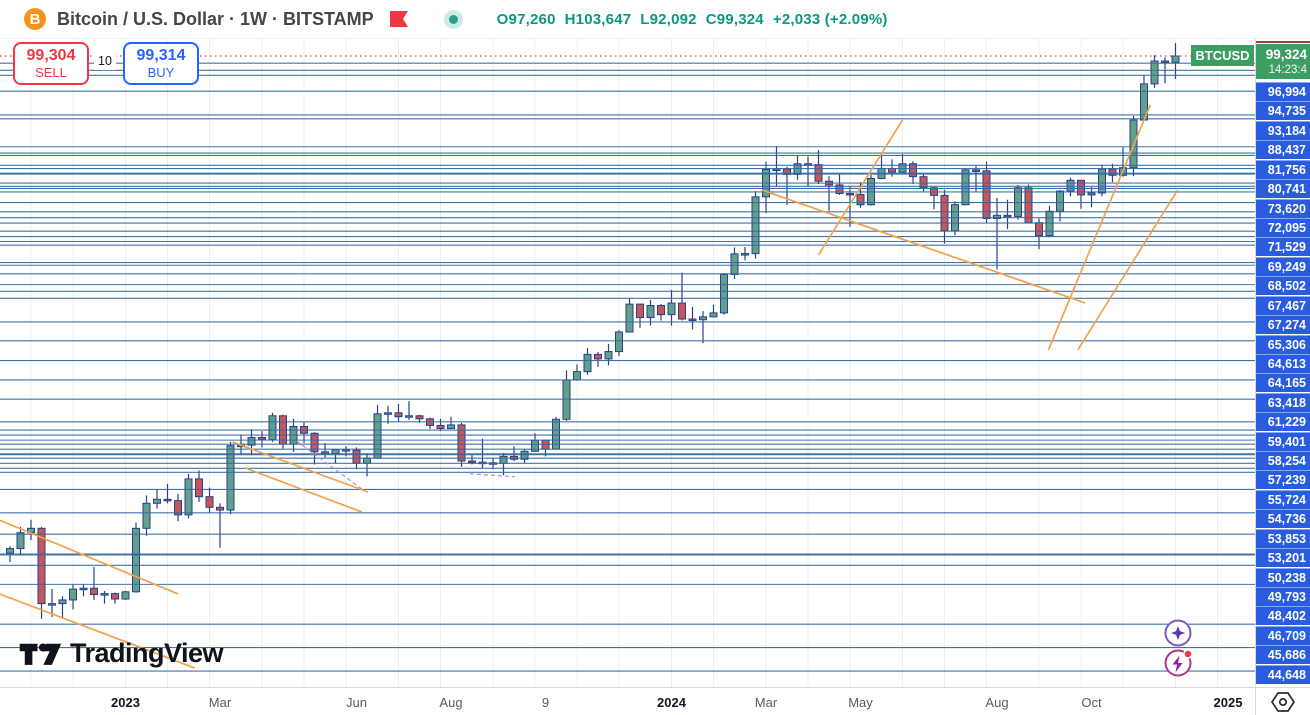  I want to click on price-level-label: 69,249, so click(1283, 266).